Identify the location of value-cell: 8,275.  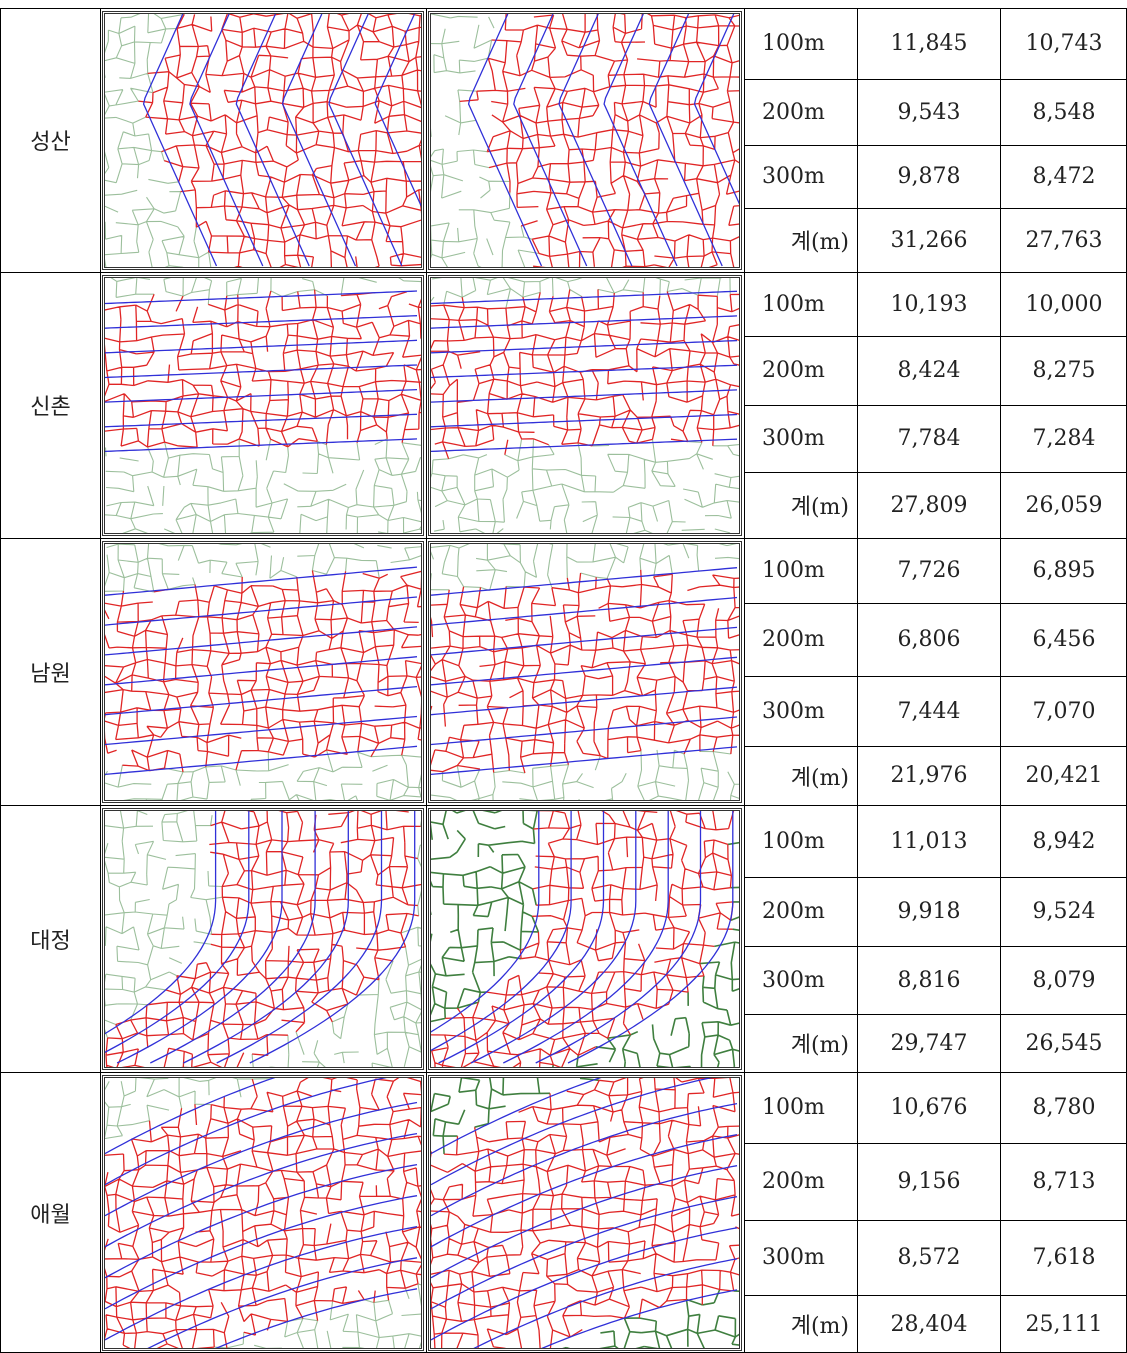
(1064, 370).